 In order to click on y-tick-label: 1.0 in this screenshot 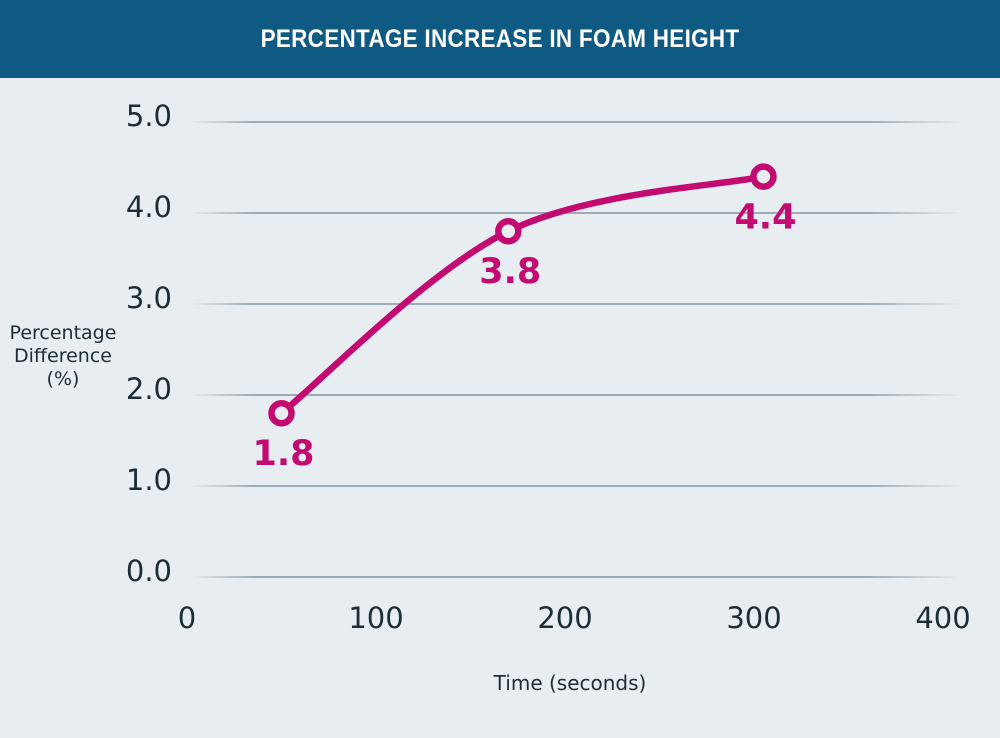, I will do `click(149, 480)`.